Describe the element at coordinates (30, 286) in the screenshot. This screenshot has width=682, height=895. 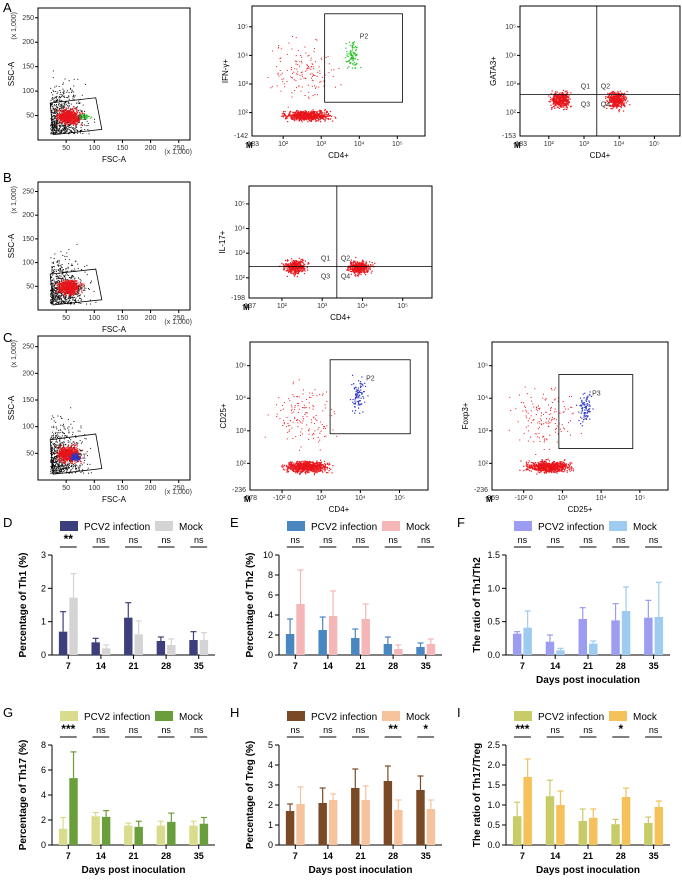
I see `y-tick-label: 50` at that location.